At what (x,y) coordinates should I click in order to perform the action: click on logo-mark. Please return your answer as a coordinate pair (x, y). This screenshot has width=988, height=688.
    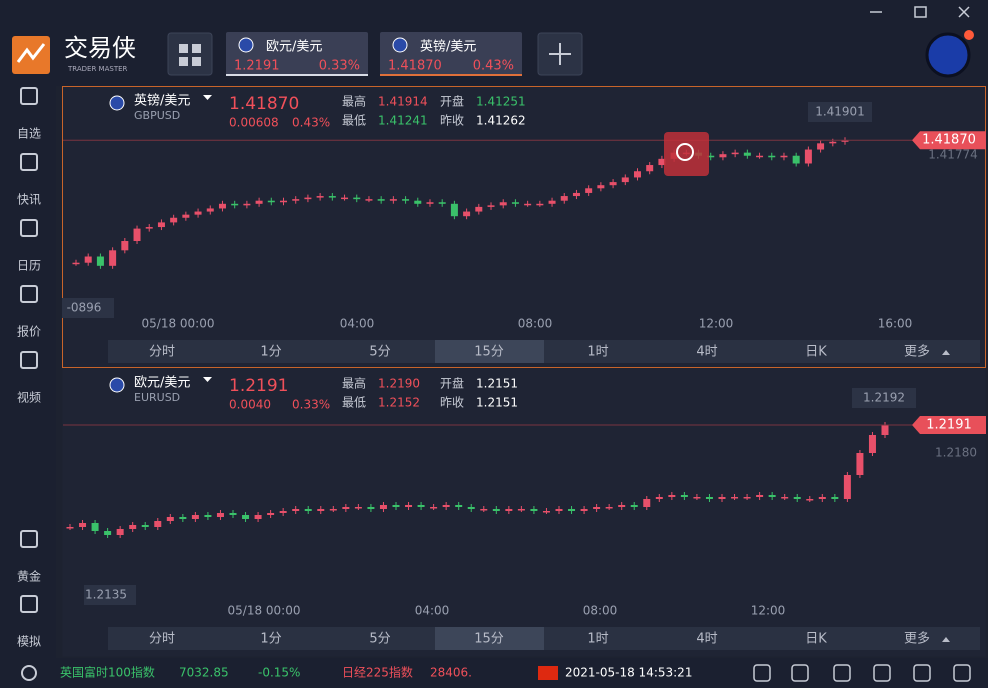
    Looking at the image, I should click on (31, 53).